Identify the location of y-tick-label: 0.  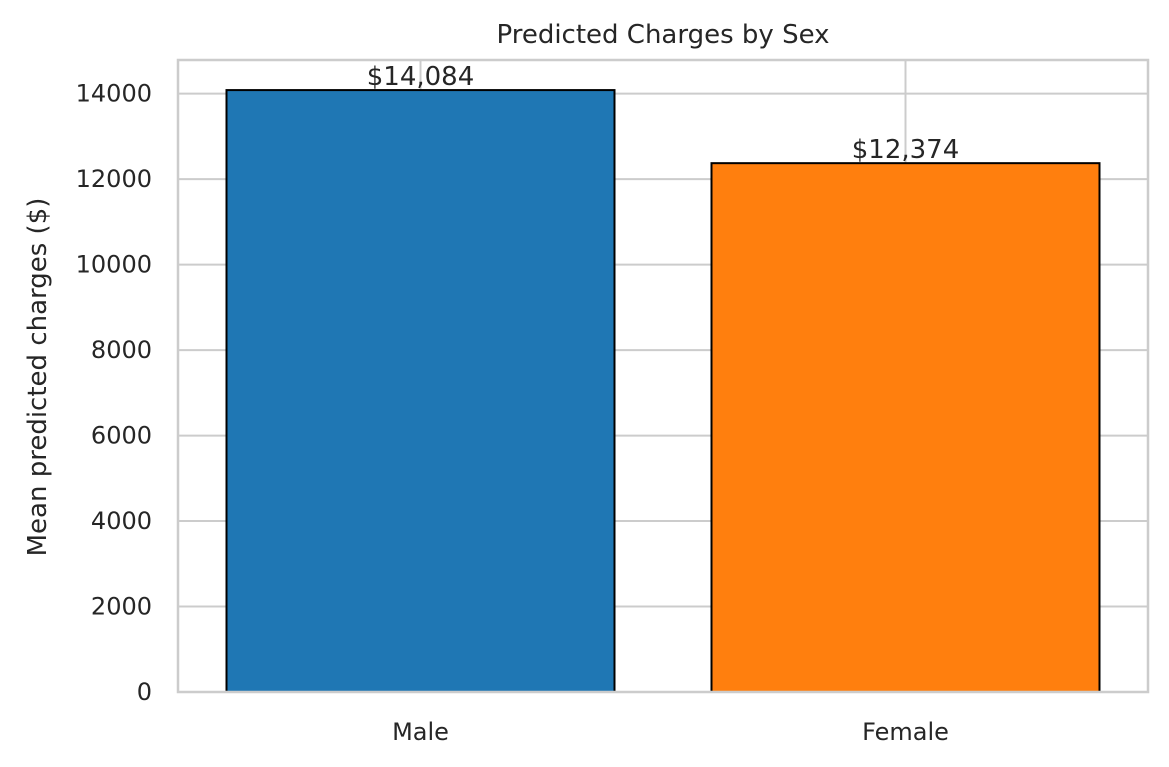
(144, 692).